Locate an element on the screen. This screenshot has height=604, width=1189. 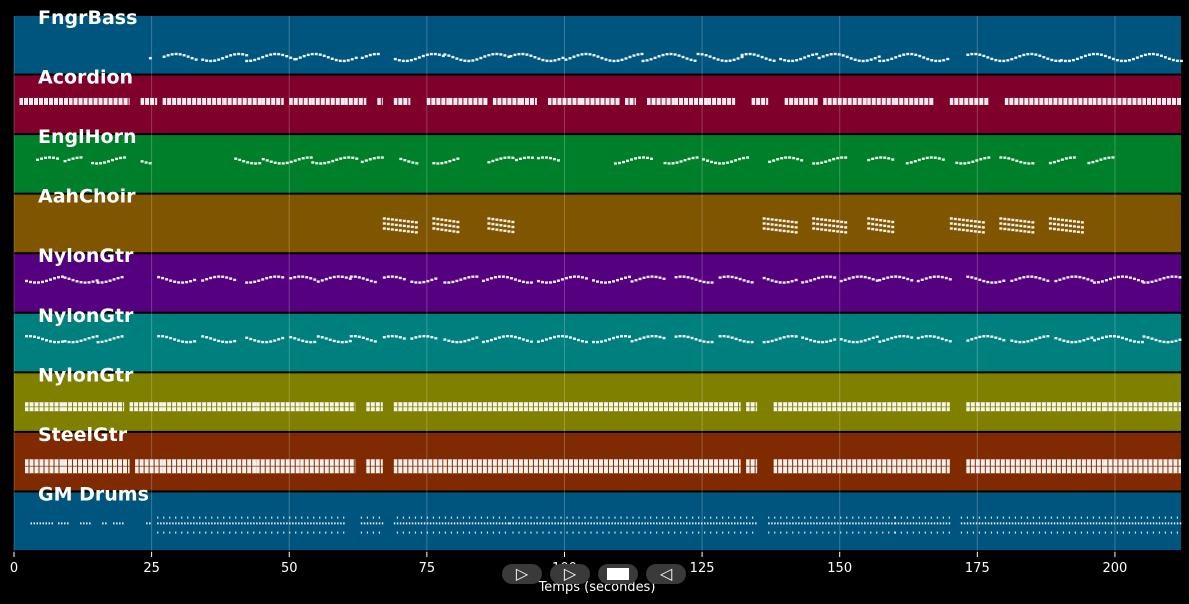
forward-button: ▷ is located at coordinates (570, 574).